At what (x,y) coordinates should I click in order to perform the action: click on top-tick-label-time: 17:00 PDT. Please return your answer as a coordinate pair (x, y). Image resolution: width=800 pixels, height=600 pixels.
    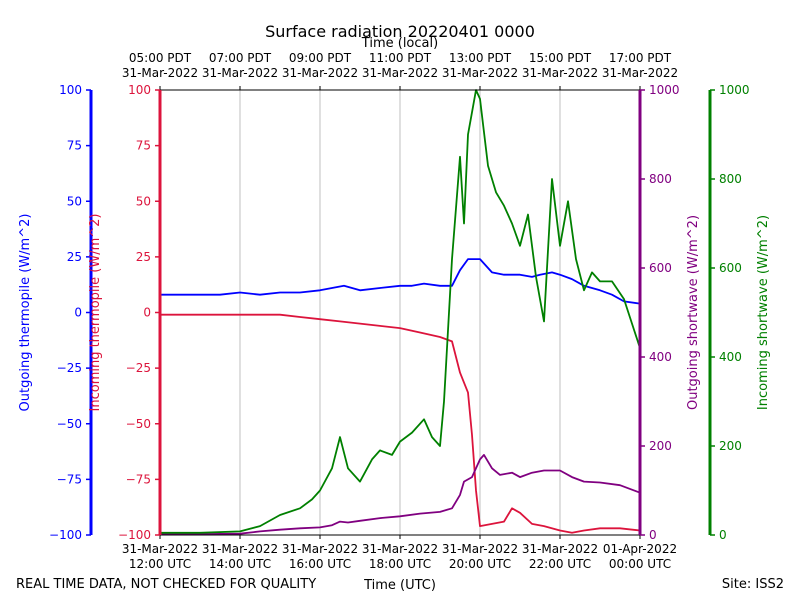
    Looking at the image, I should click on (640, 58).